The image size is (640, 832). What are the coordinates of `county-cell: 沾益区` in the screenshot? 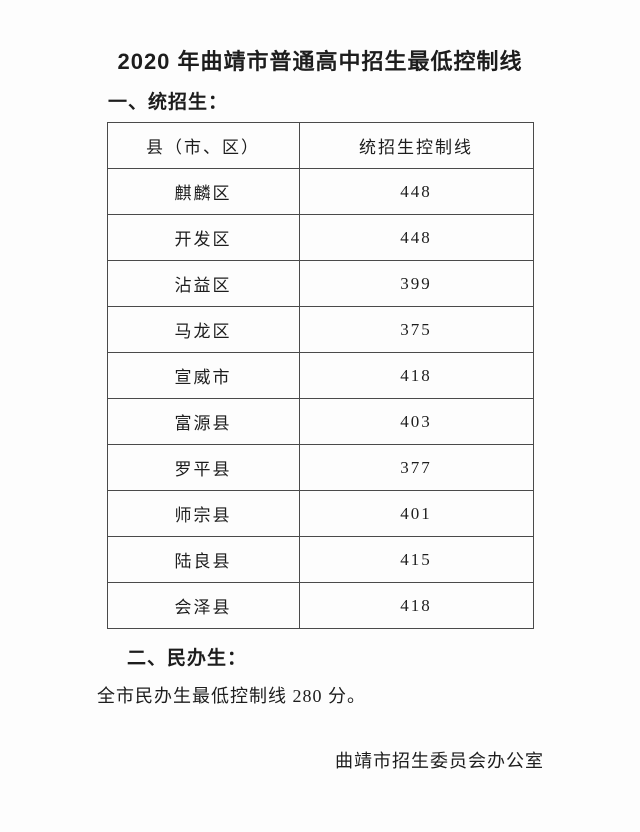 It's located at (203, 283).